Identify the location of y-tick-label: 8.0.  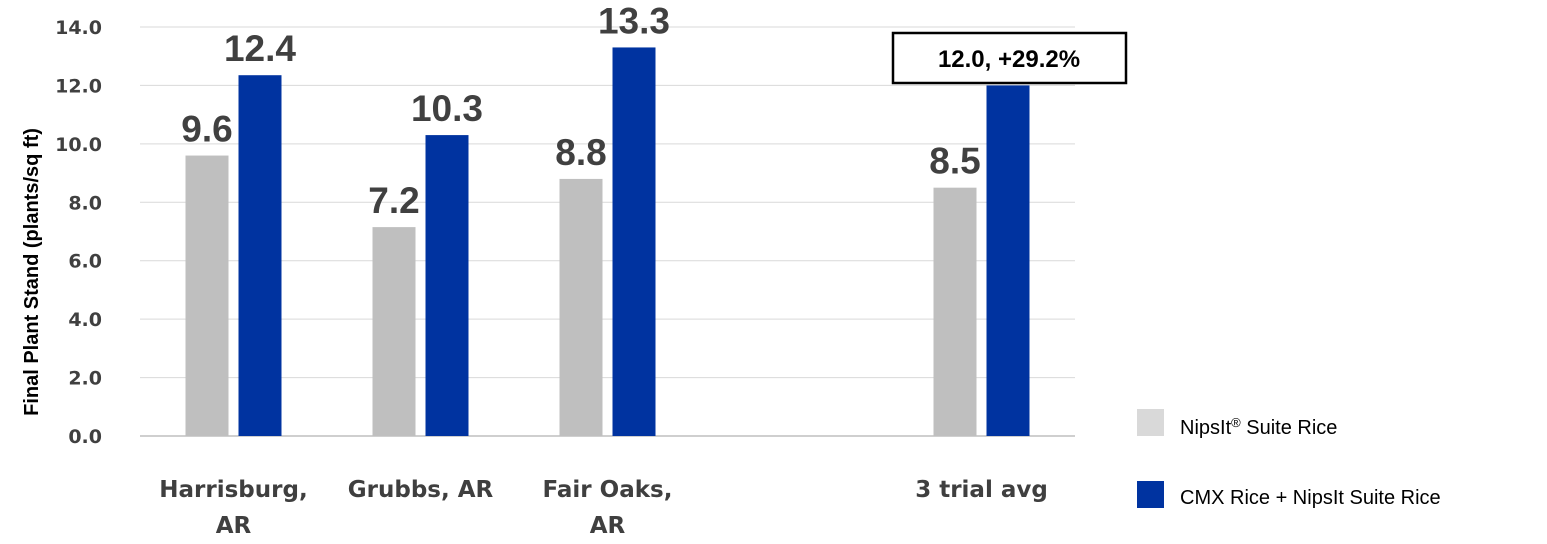
(85, 203).